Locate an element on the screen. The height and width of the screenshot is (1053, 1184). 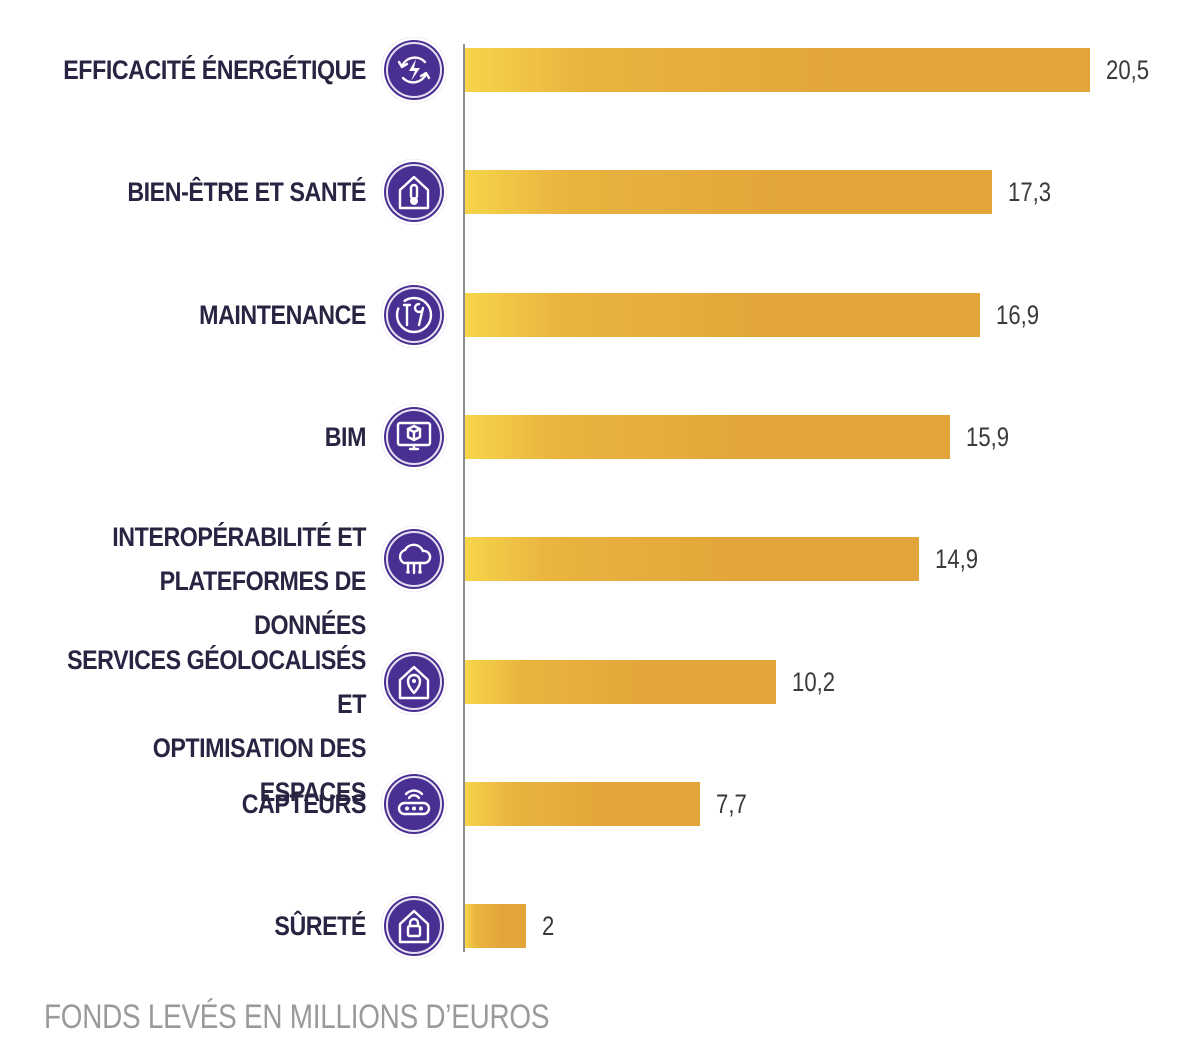
bim-monitor-icon is located at coordinates (414, 437).